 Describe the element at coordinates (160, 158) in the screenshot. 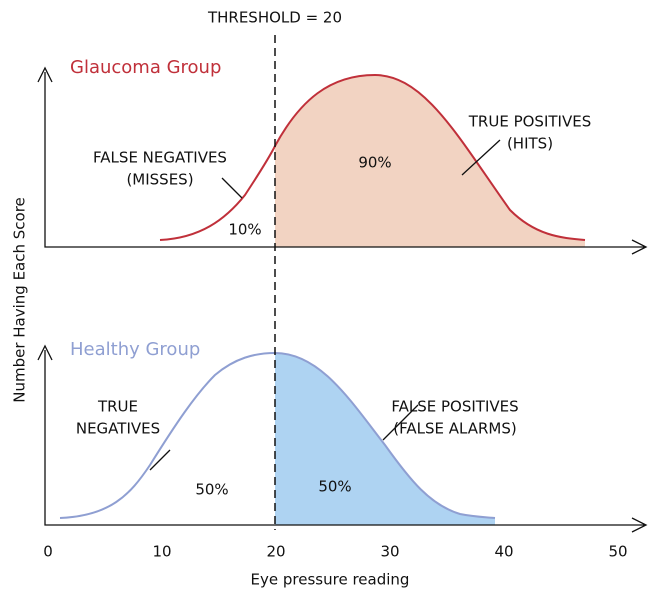

I see `left-label: FALSE NEGATIVES` at that location.